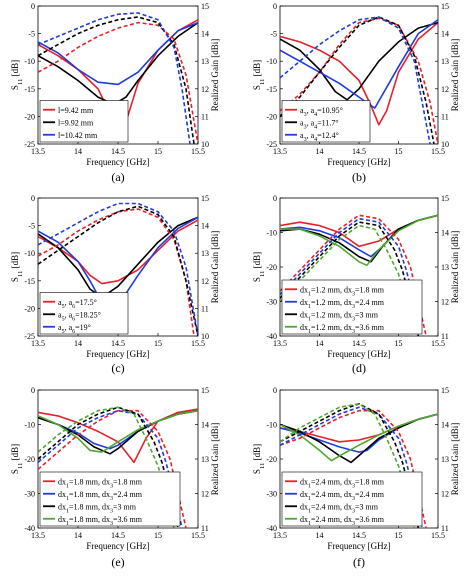  Describe the element at coordinates (100, 496) in the screenshot. I see `legend-entry: dx1=1.8 mm, dx3=2.4 mm` at that location.